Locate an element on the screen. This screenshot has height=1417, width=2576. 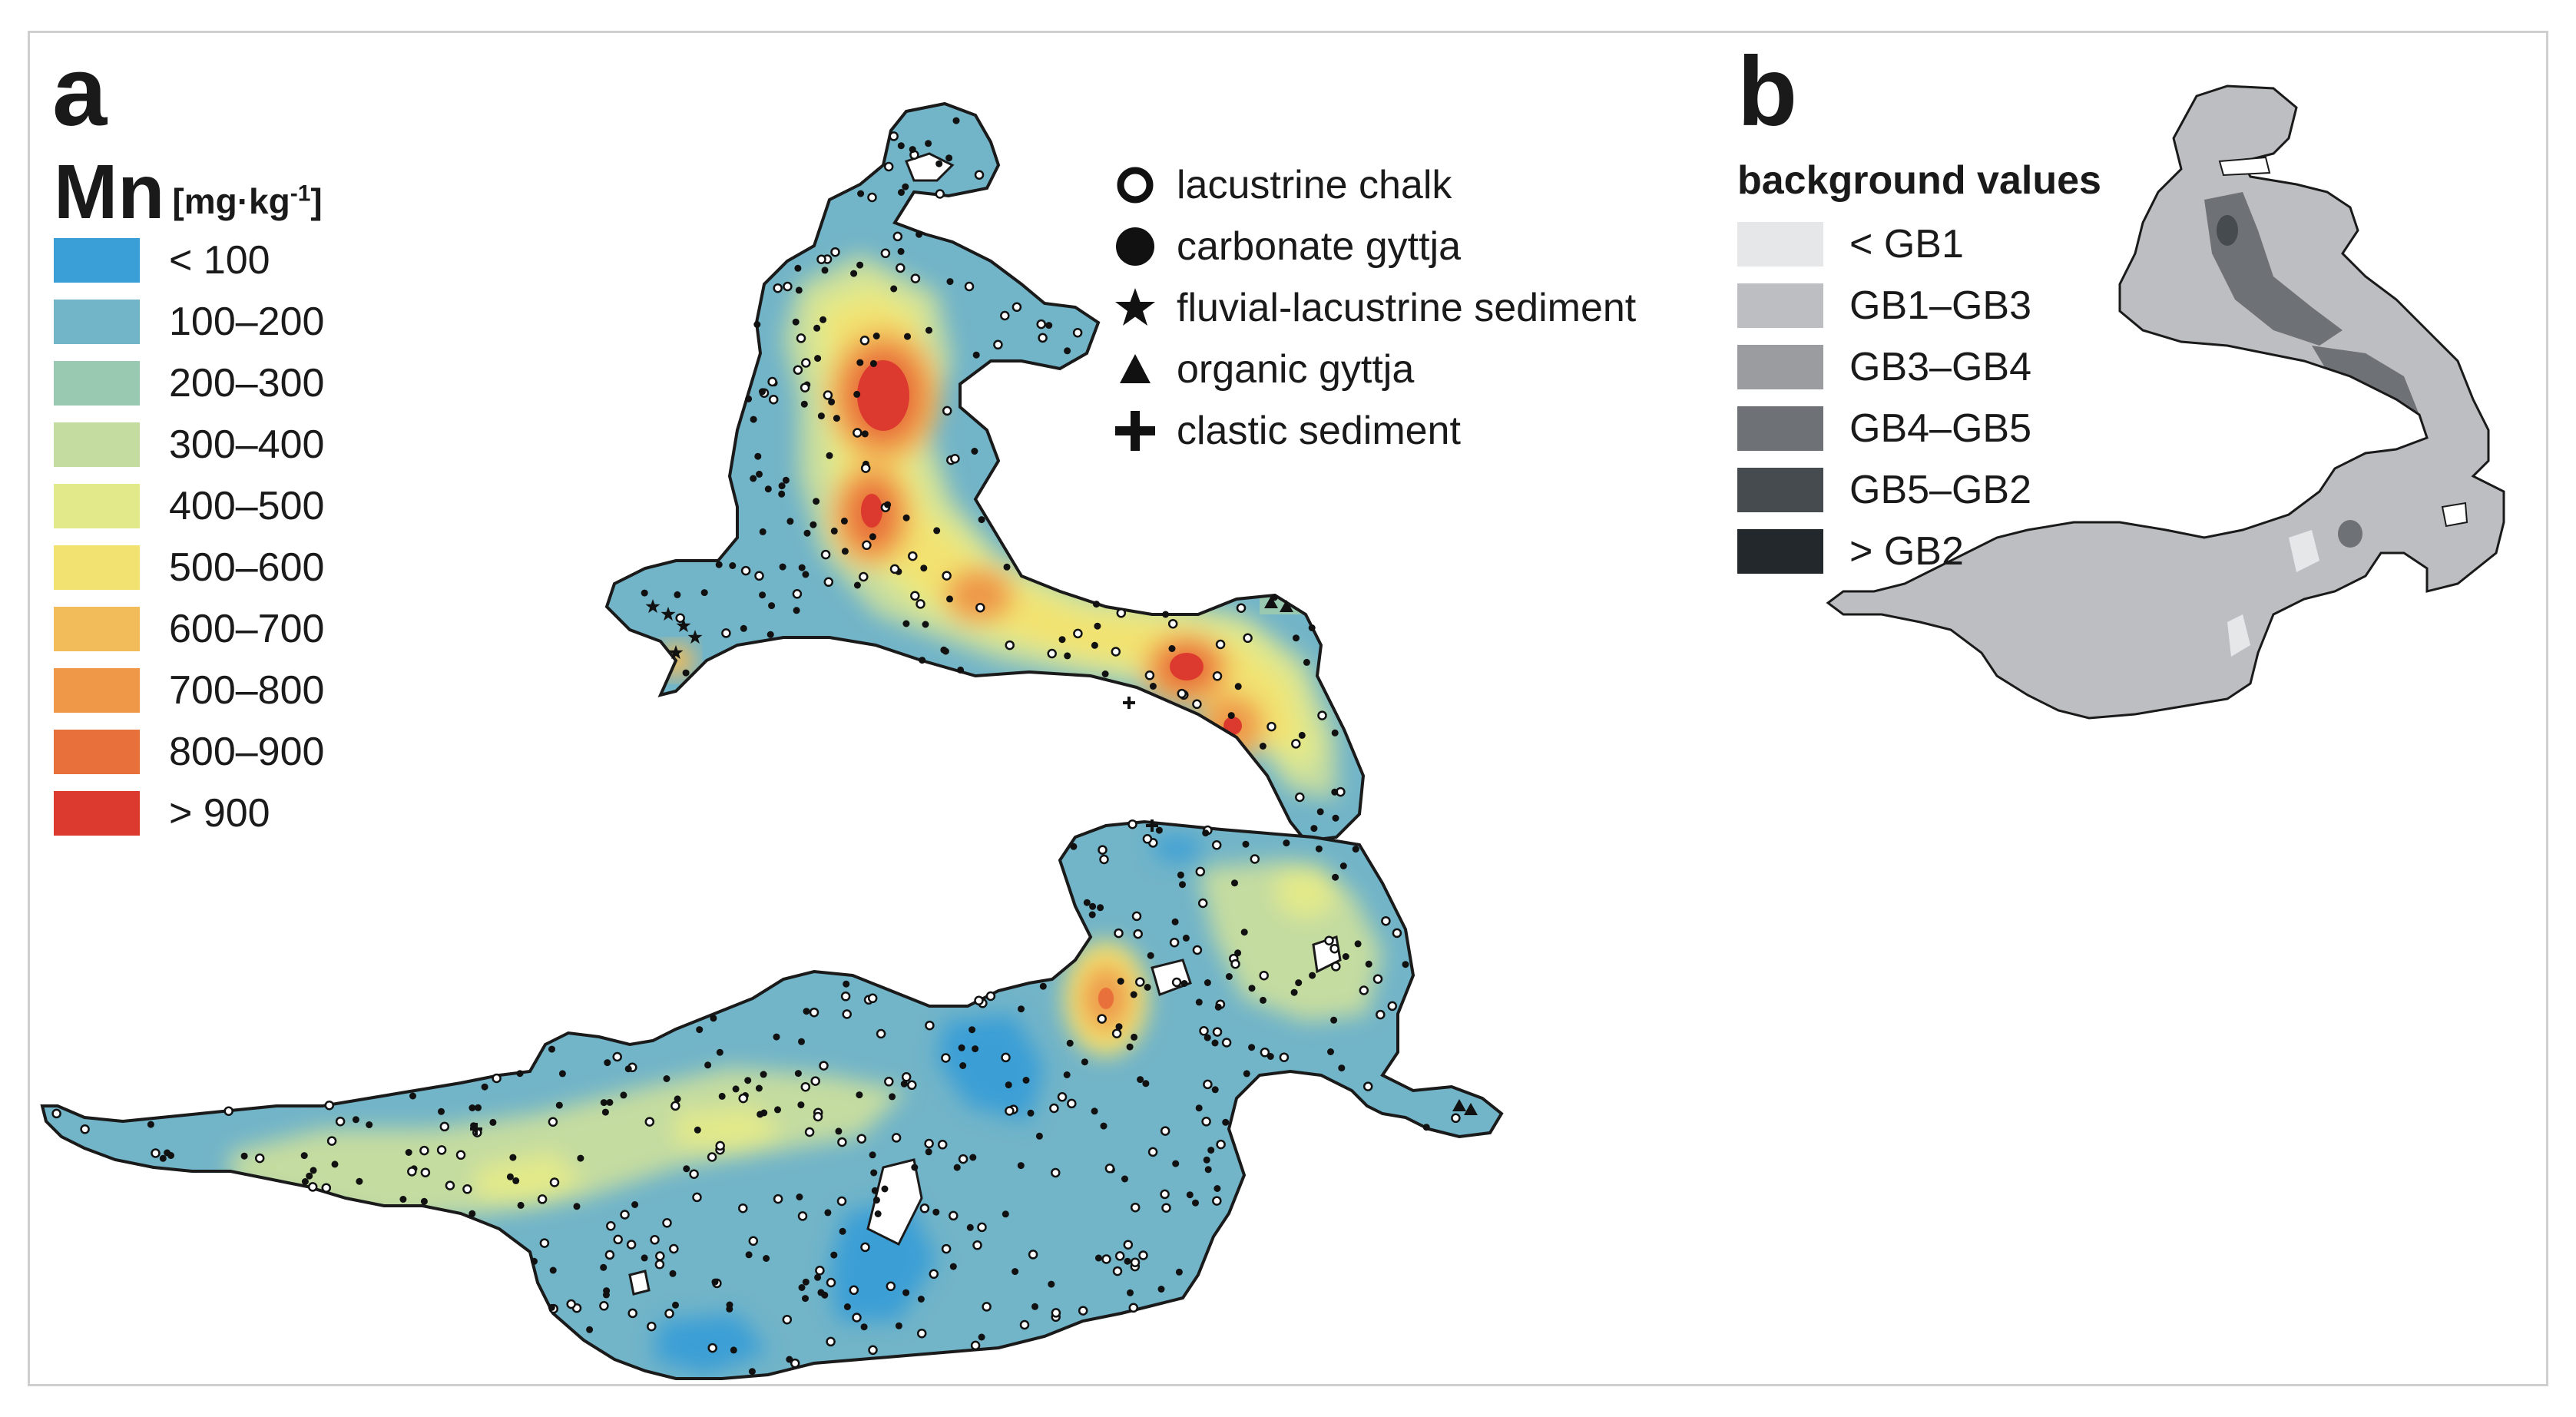
fluvial-sediment-marker is located at coordinates (668, 614).